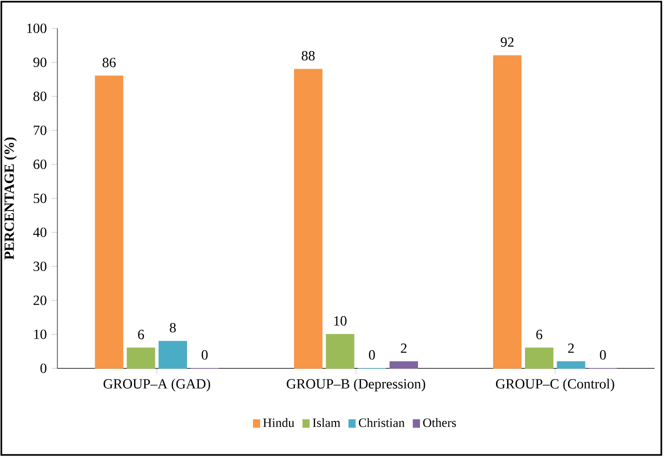  I want to click on y-tick-label: 50, so click(40, 199).